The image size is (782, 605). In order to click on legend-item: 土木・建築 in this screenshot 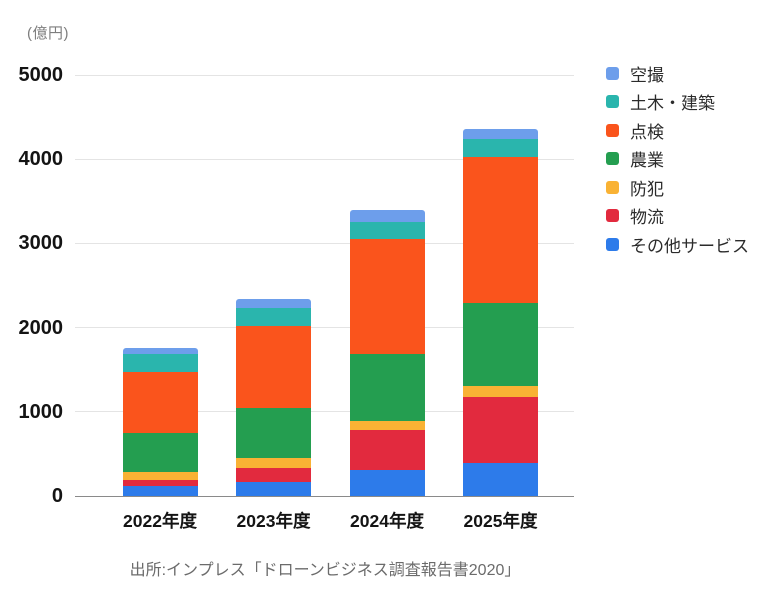, I will do `click(677, 102)`.